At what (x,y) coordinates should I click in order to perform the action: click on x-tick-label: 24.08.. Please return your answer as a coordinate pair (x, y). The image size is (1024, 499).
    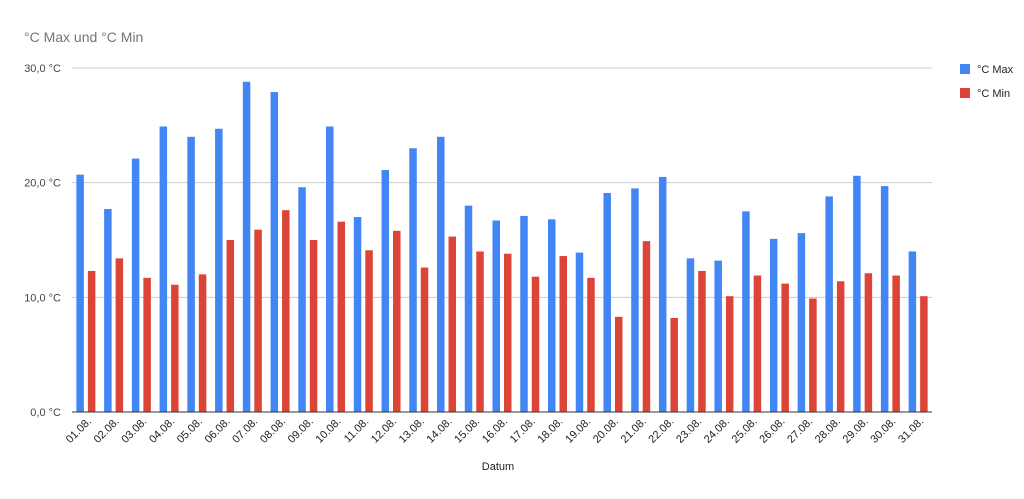
    Looking at the image, I should click on (717, 431).